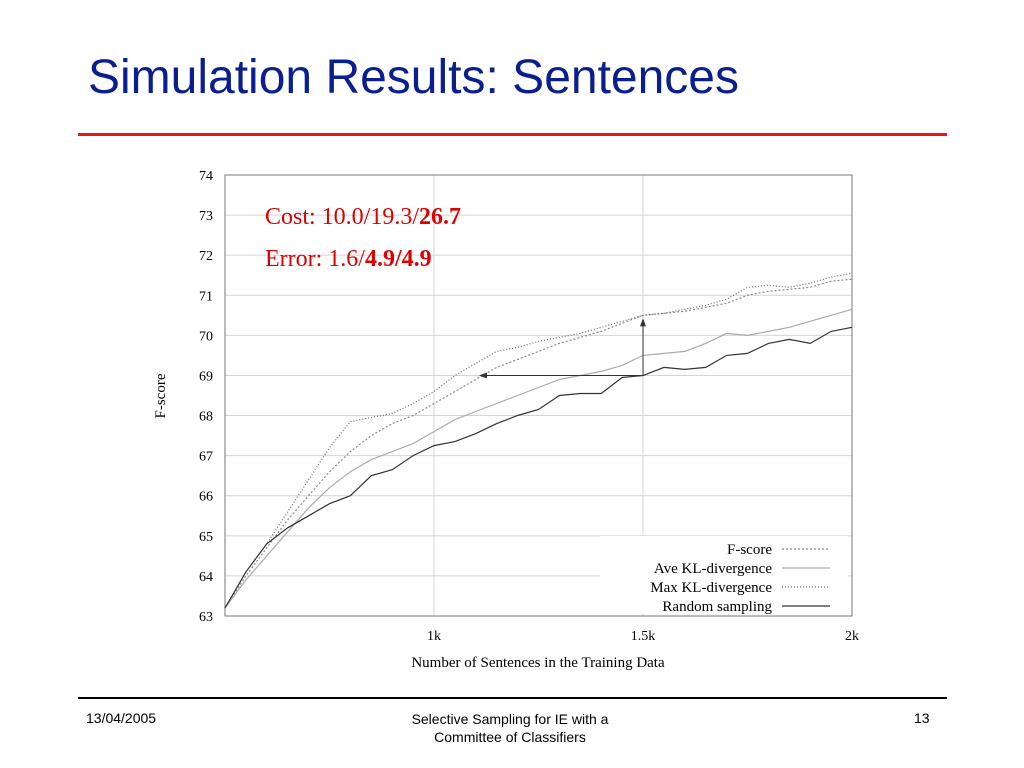 The width and height of the screenshot is (1024, 768). I want to click on footer-date: 13/04/2005, so click(121, 718).